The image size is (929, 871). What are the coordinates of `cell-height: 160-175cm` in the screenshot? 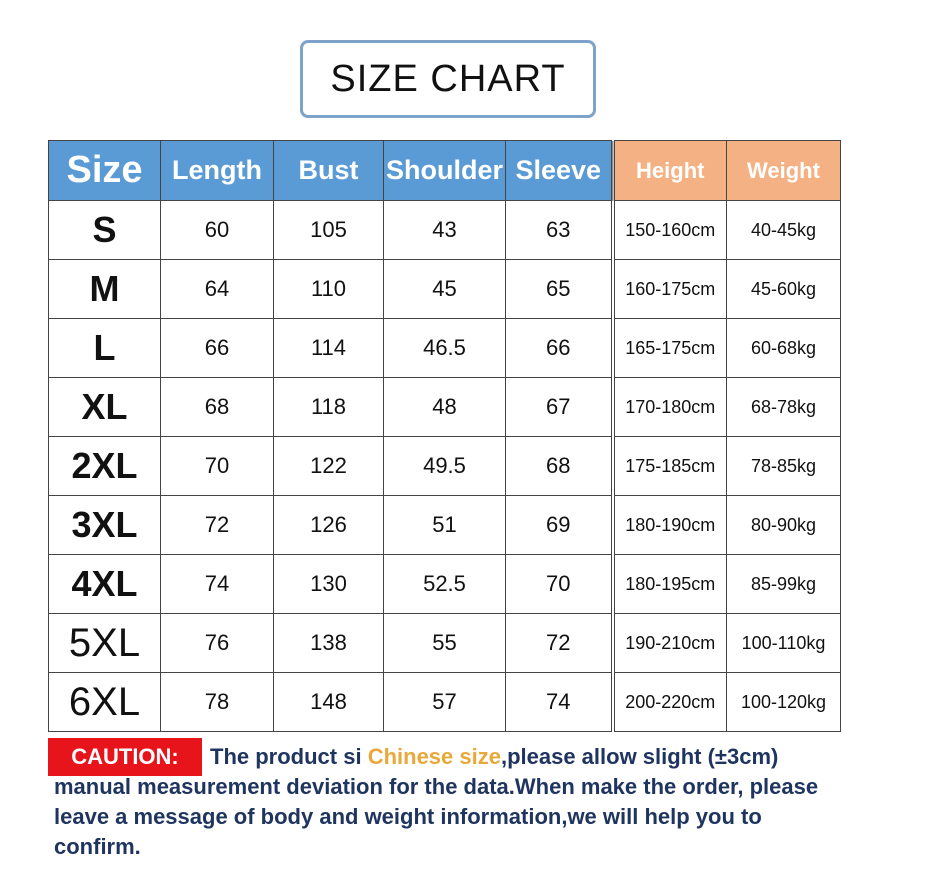 It's located at (668, 289).